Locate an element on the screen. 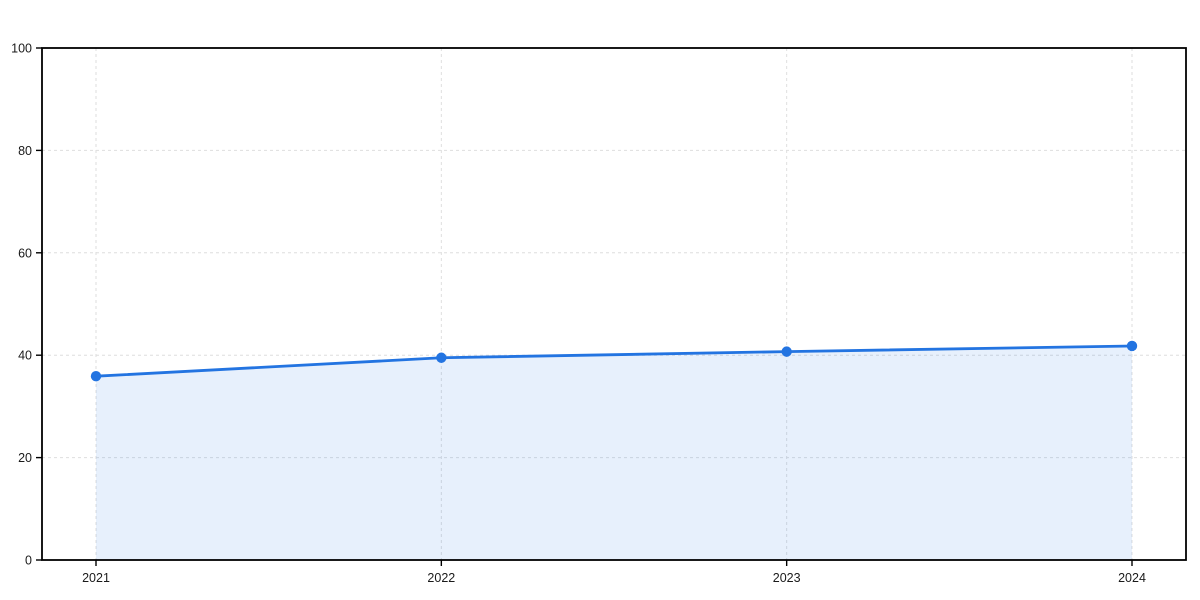  data-point-2021 is located at coordinates (96, 376).